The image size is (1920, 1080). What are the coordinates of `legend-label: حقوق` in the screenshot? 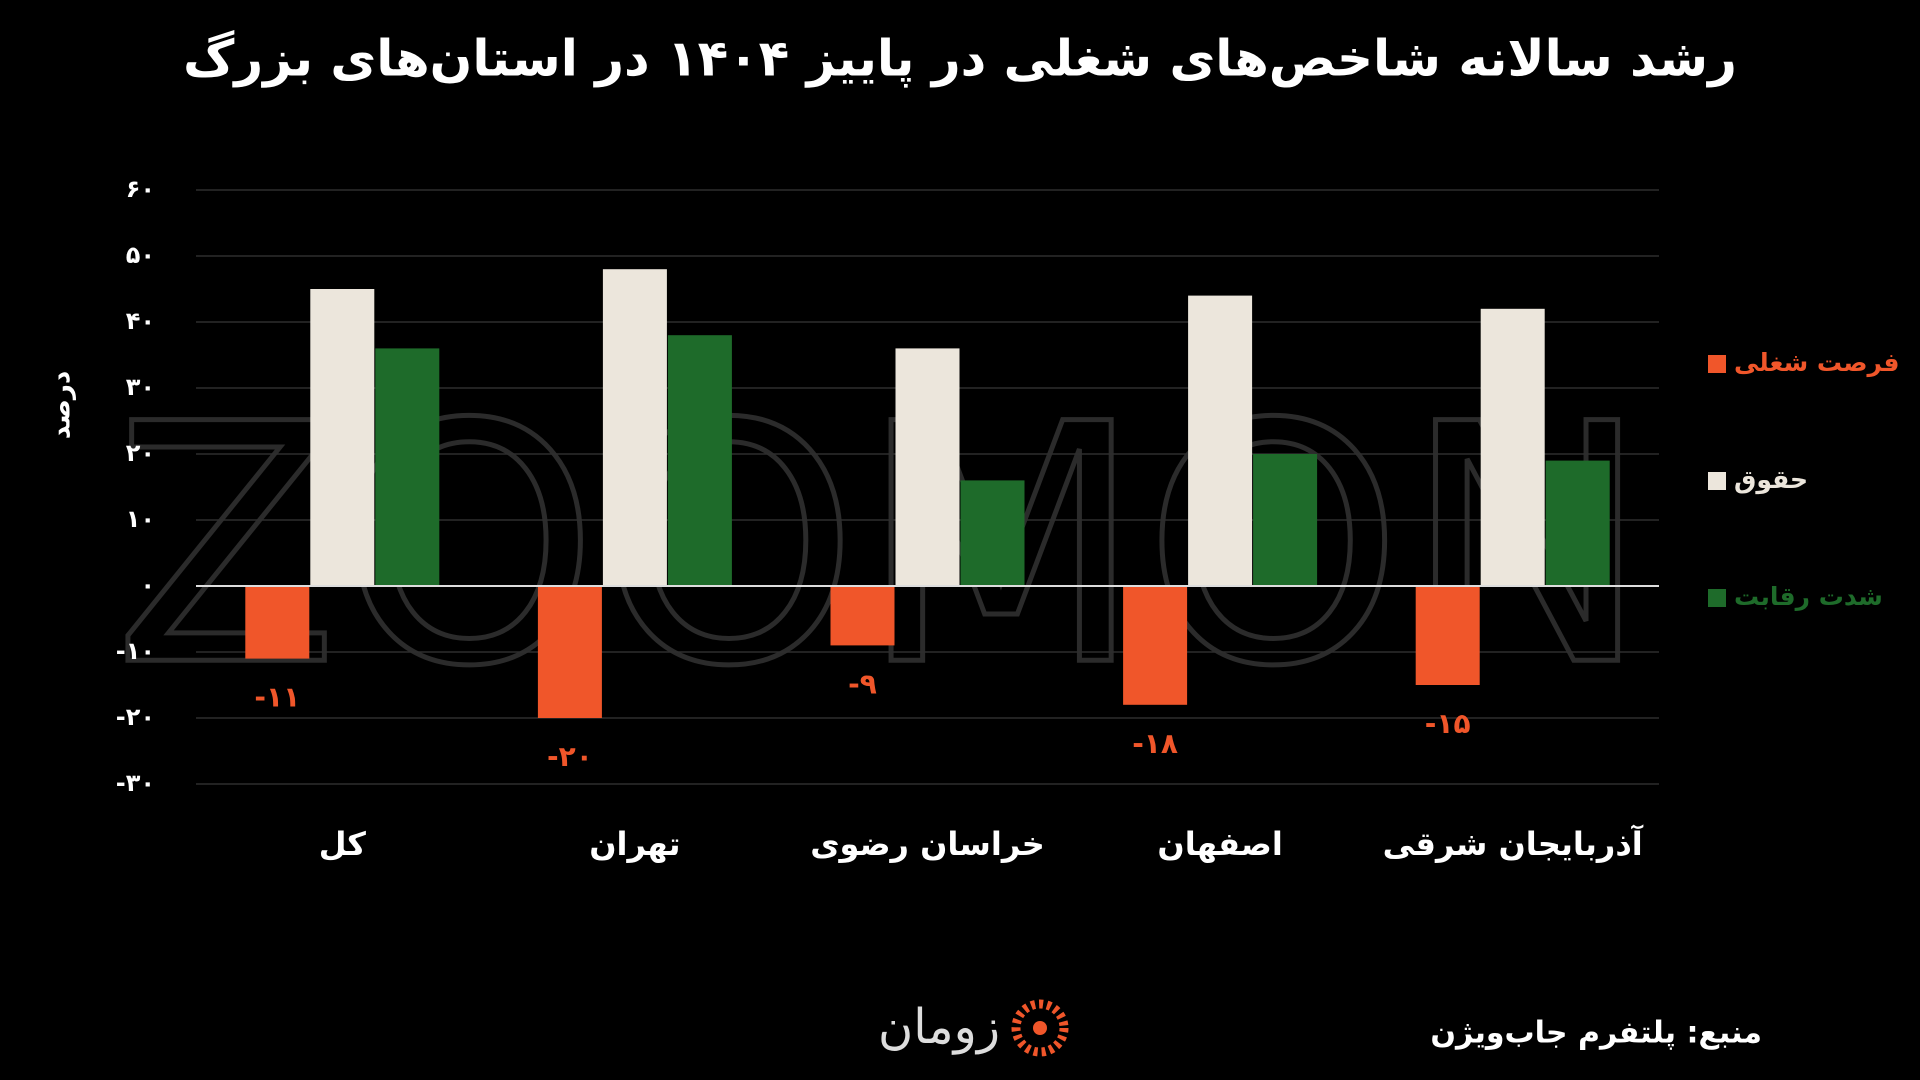 It's located at (1771, 480).